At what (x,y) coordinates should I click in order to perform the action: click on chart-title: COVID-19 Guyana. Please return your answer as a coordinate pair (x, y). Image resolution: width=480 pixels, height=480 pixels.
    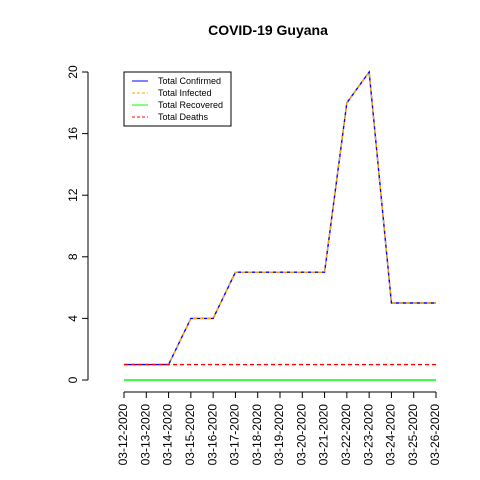
    Looking at the image, I should click on (268, 30).